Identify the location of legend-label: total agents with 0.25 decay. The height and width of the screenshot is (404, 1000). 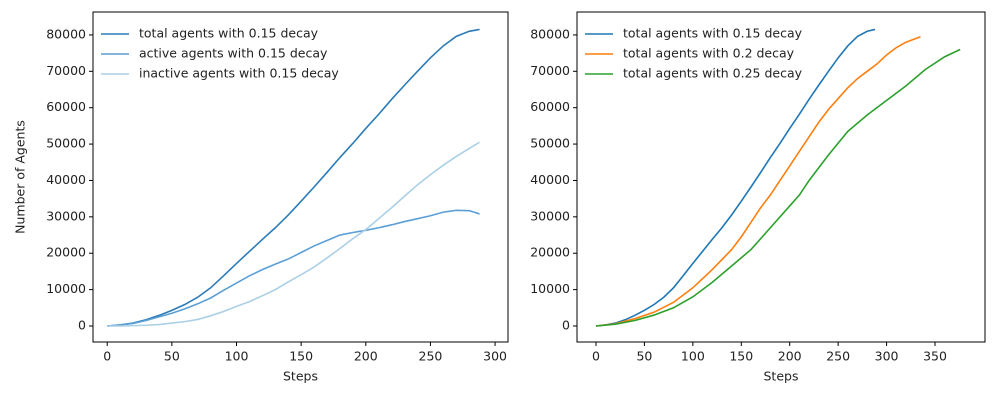
(713, 73).